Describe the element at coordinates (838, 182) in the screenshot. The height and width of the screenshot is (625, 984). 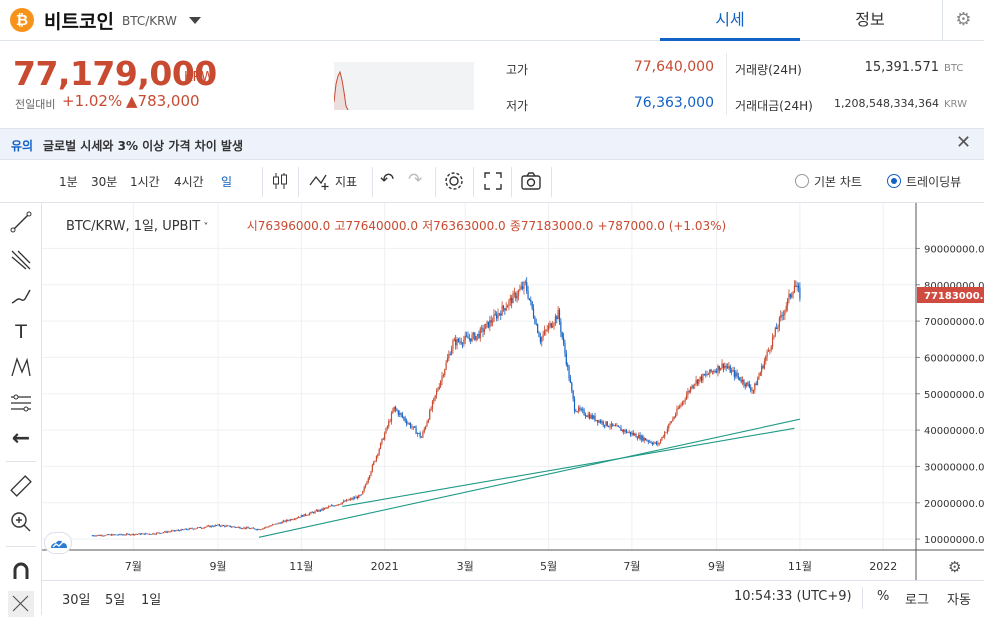
I see `basic-chart-label: 기본 차트` at that location.